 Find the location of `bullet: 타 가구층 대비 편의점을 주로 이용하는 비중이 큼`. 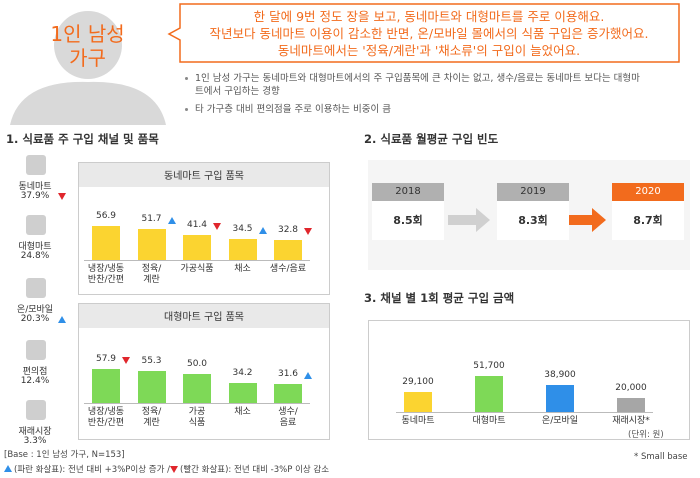

bullet: 타 가구층 대비 편의점을 주로 이용하는 비중이 큼 is located at coordinates (413, 109).